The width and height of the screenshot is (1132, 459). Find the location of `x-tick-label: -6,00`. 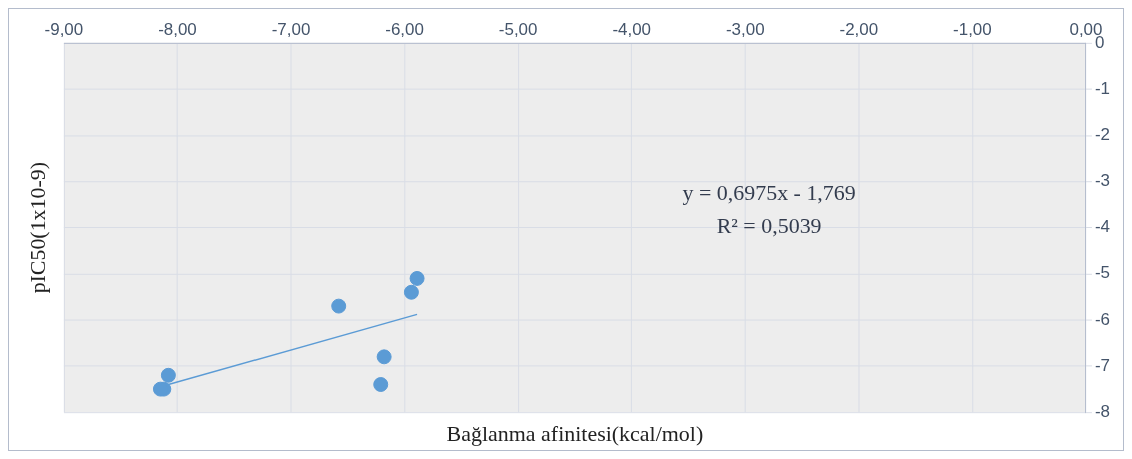

x-tick-label: -6,00 is located at coordinates (404, 29).